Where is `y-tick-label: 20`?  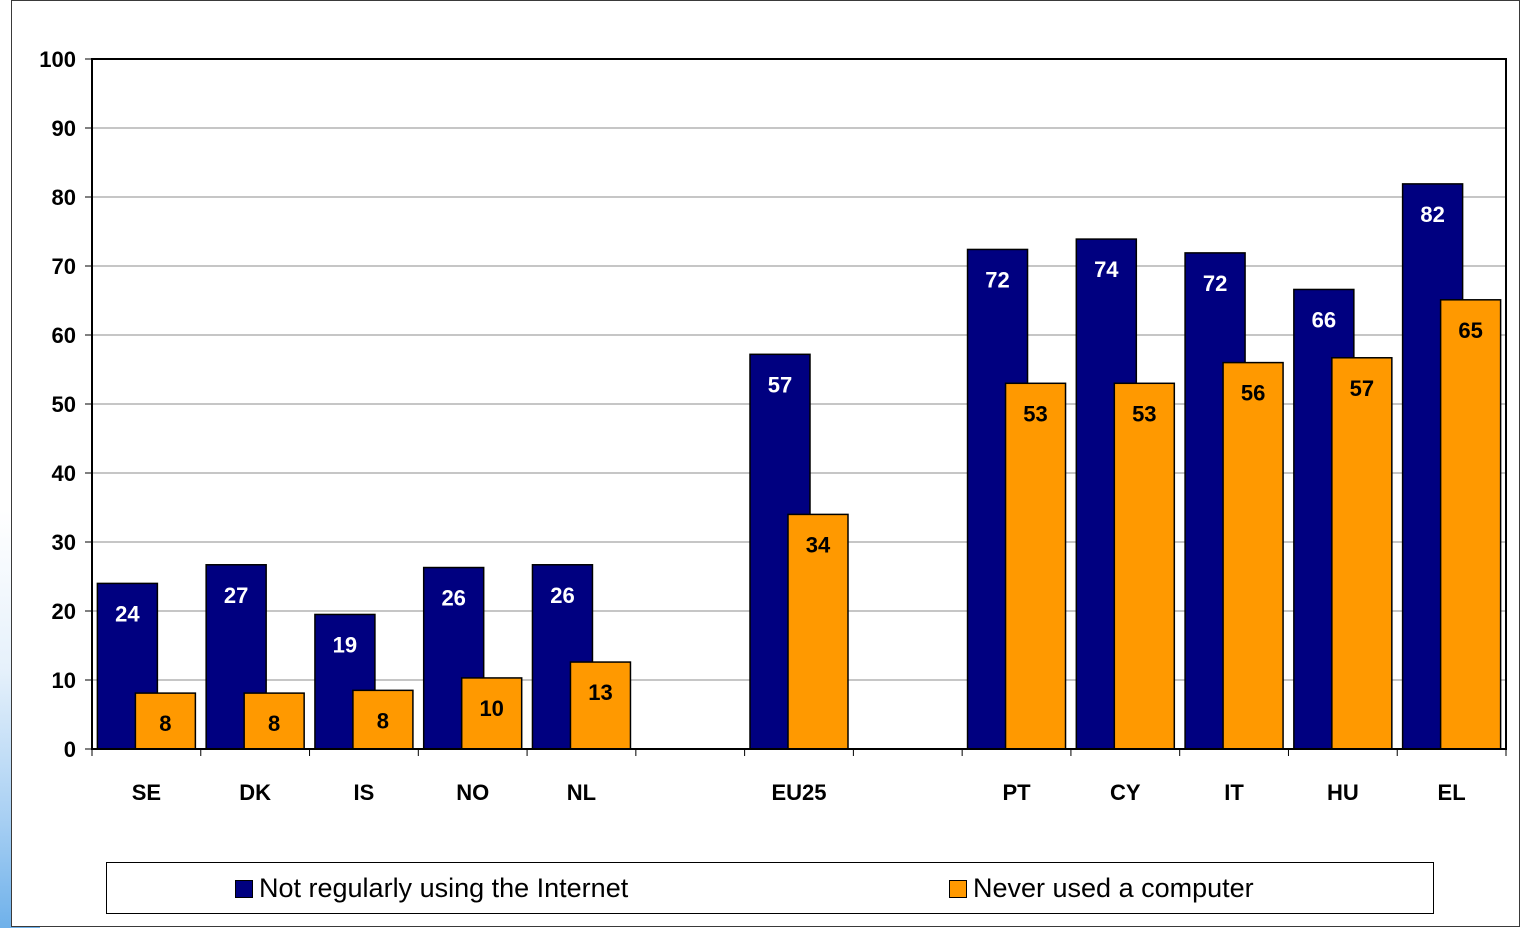 y-tick-label: 20 is located at coordinates (64, 611).